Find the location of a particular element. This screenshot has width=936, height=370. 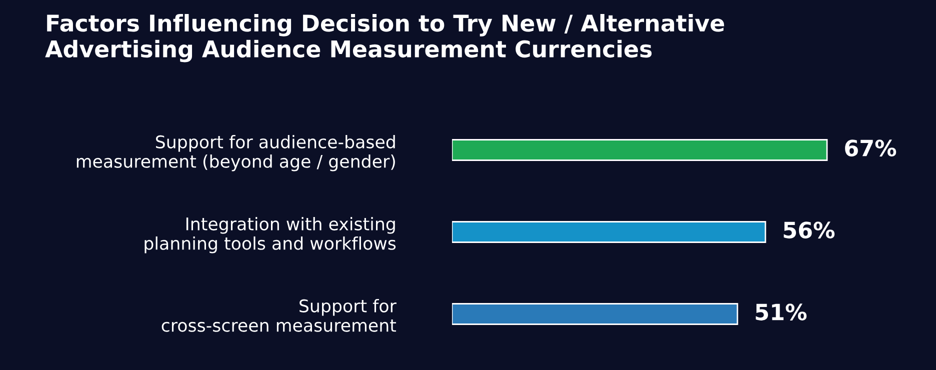

data-label: 51% is located at coordinates (781, 312).